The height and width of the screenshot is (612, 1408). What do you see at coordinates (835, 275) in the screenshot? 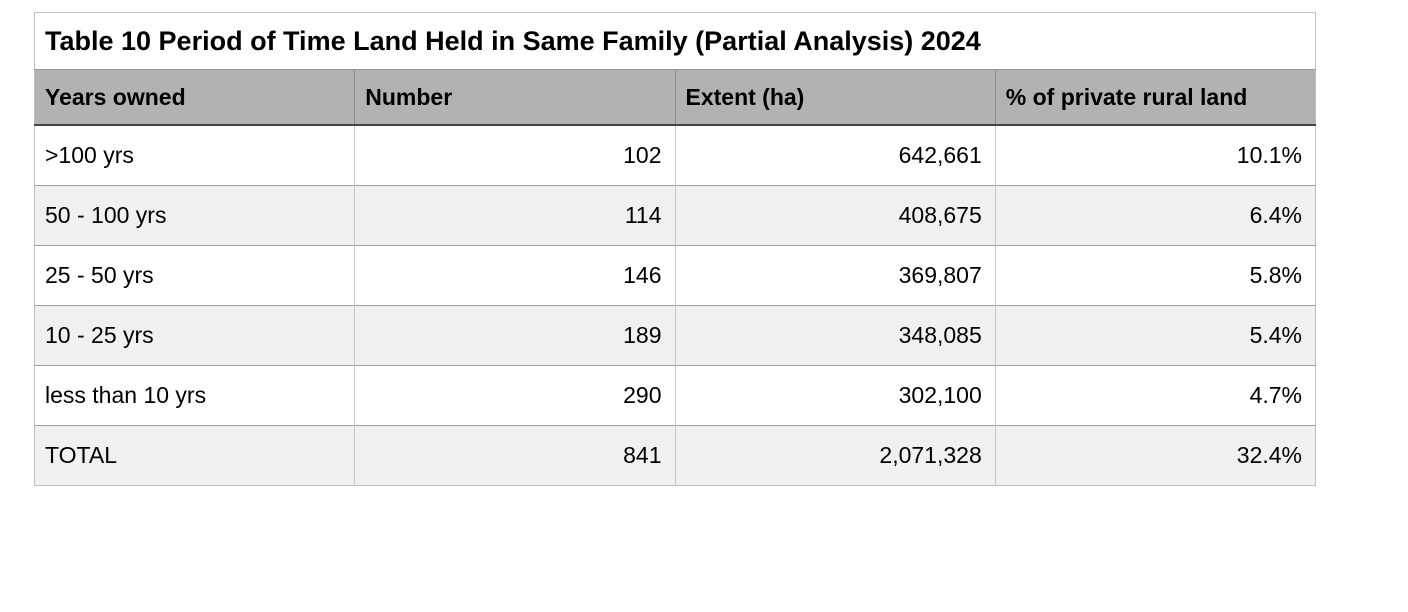
I see `extent-cell: 369,807` at bounding box center [835, 275].